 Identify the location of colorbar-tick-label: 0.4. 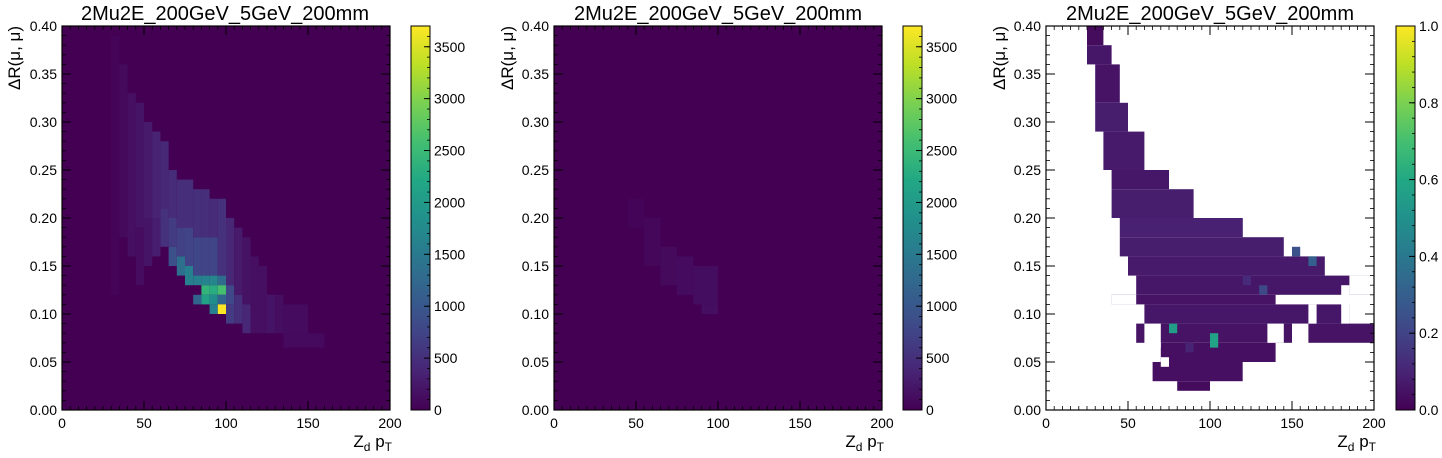
(1429, 256).